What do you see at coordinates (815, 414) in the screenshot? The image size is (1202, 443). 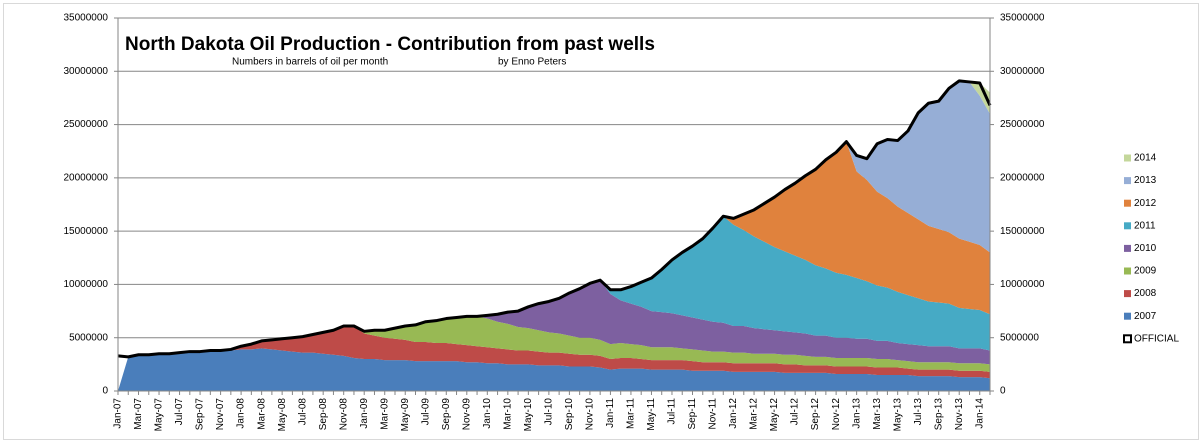 I see `x-tick-label: Sep-12` at bounding box center [815, 414].